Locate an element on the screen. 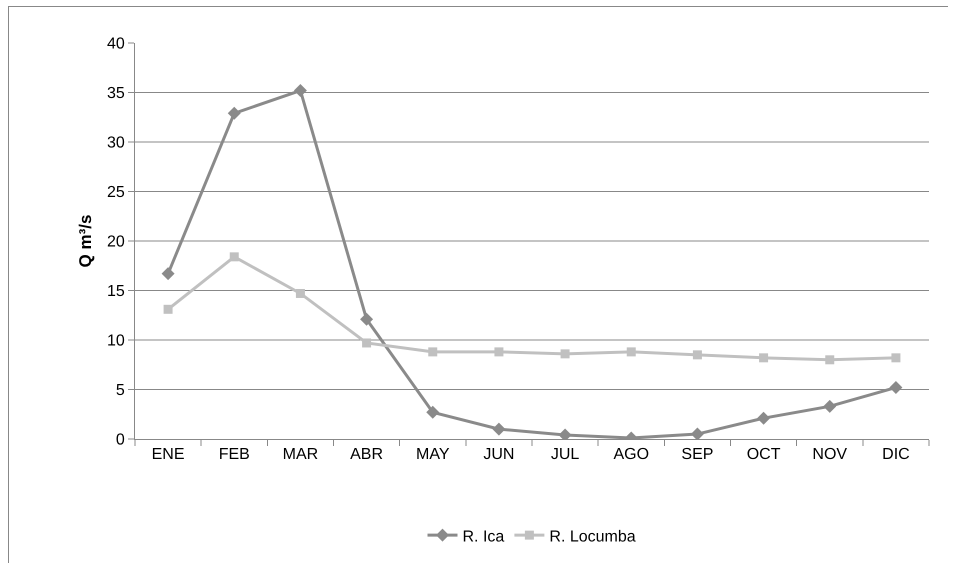 This screenshot has width=959, height=569. x-tick-label: AGO is located at coordinates (631, 455).